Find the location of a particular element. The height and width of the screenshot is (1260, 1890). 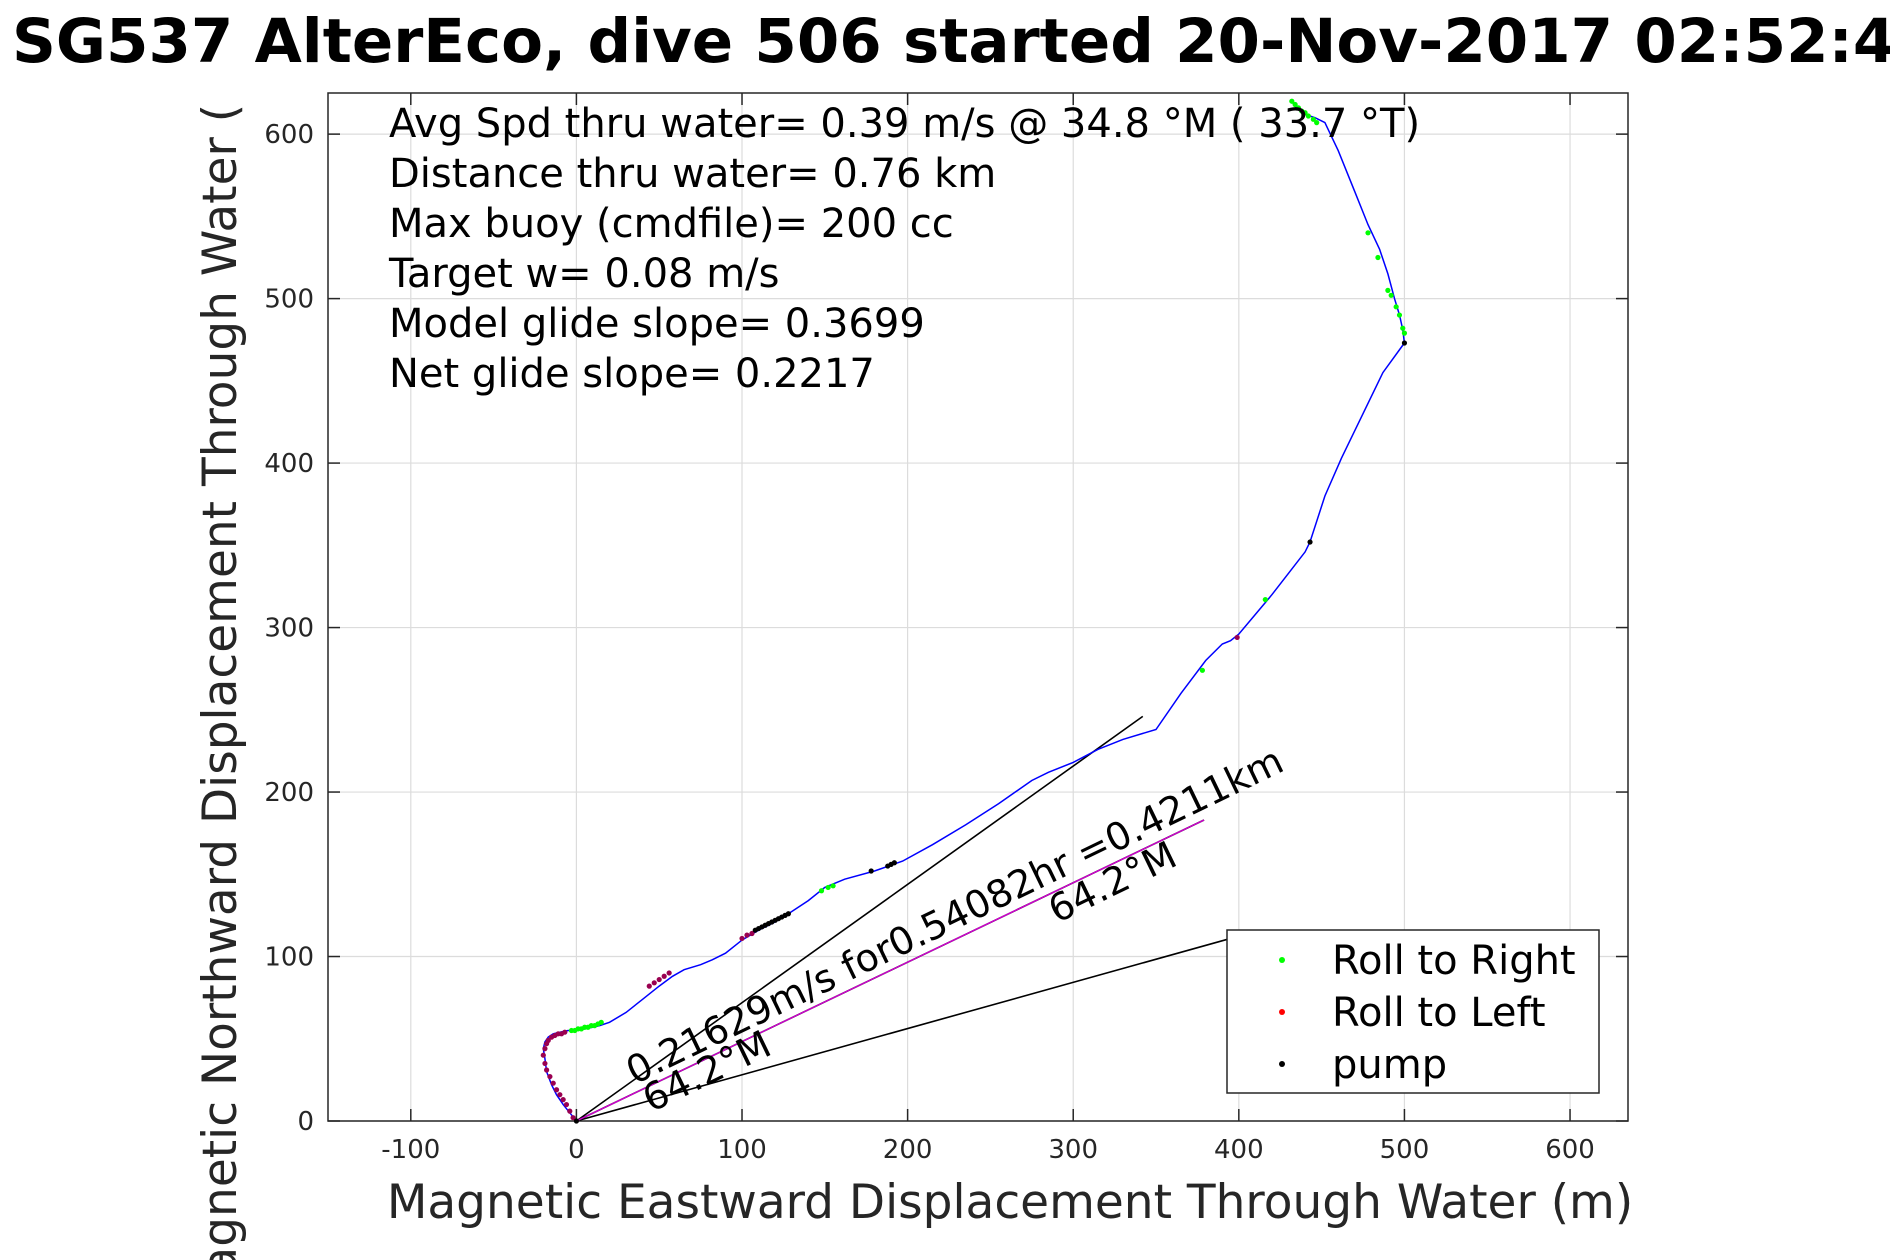

legend-label-roll-to-right: Roll to Right is located at coordinates (1454, 961).